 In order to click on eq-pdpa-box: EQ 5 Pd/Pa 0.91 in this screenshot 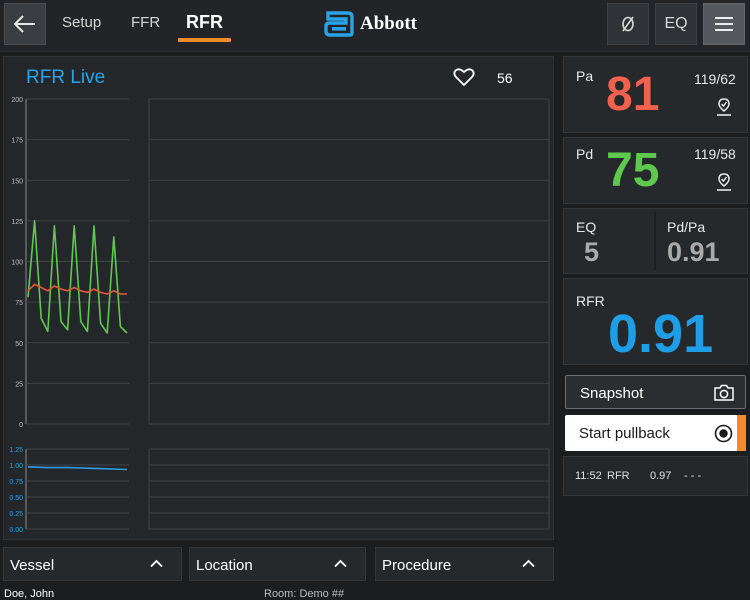, I will do `click(655, 241)`.